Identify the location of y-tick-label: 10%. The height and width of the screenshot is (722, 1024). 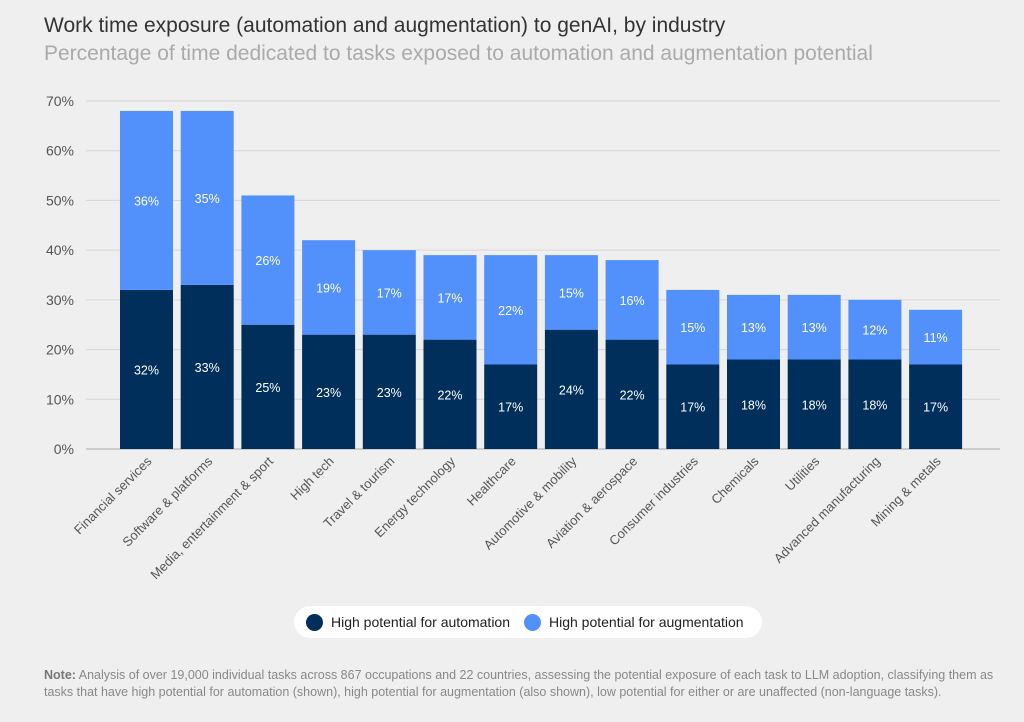
(60, 399).